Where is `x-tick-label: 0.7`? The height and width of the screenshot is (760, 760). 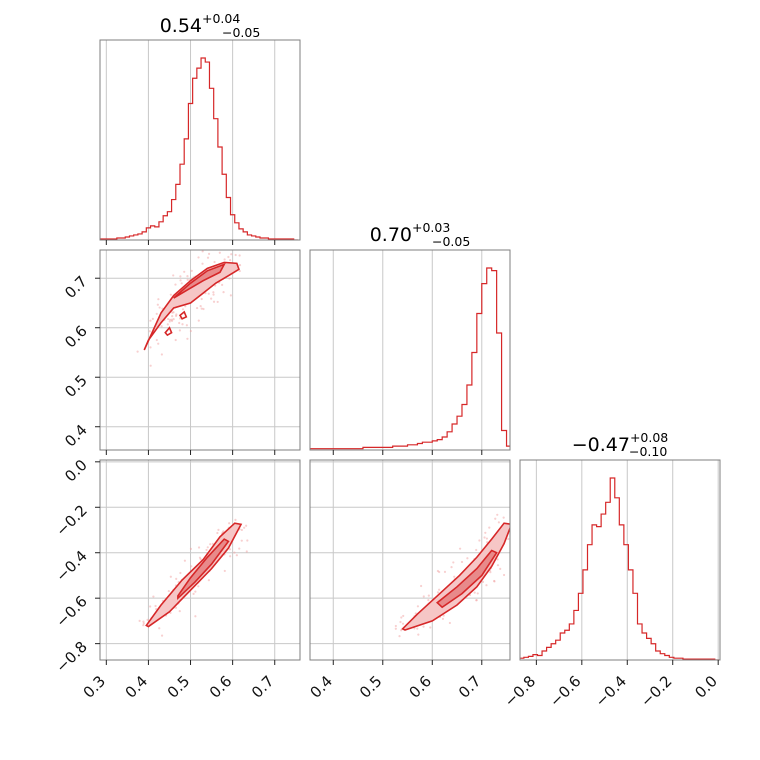
x-tick-label: 0.7 is located at coordinates (263, 687).